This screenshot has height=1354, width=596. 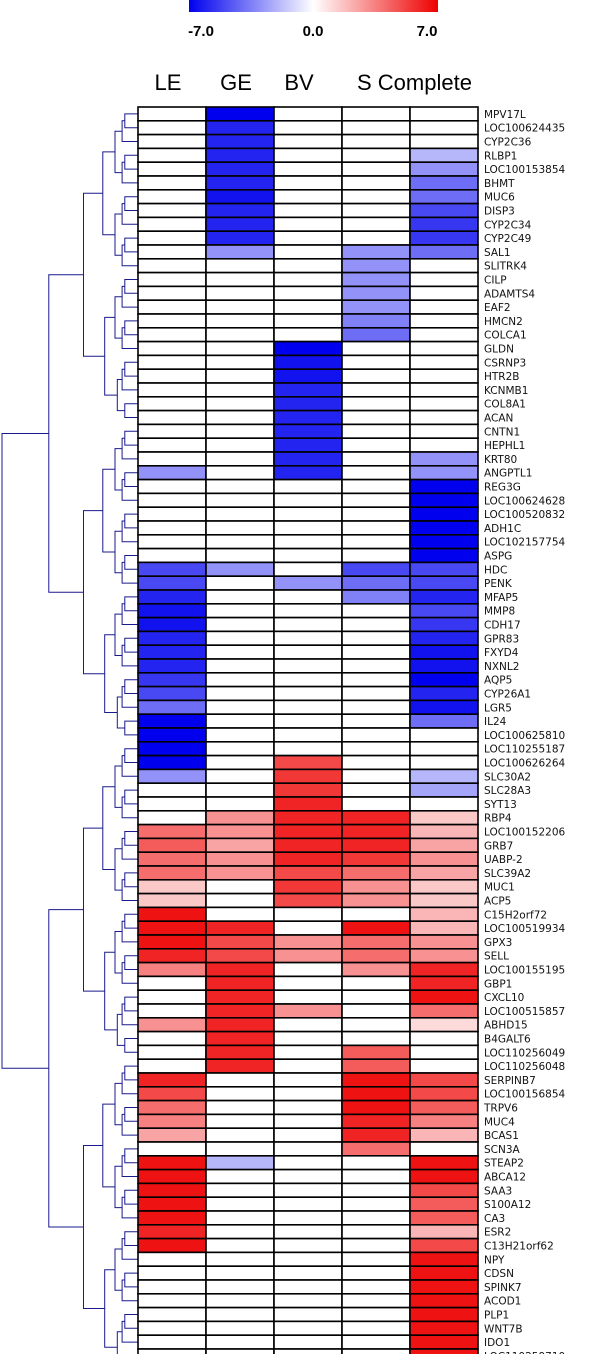 What do you see at coordinates (172, 445) in the screenshot?
I see `heatmap-cell-hephl1-le` at bounding box center [172, 445].